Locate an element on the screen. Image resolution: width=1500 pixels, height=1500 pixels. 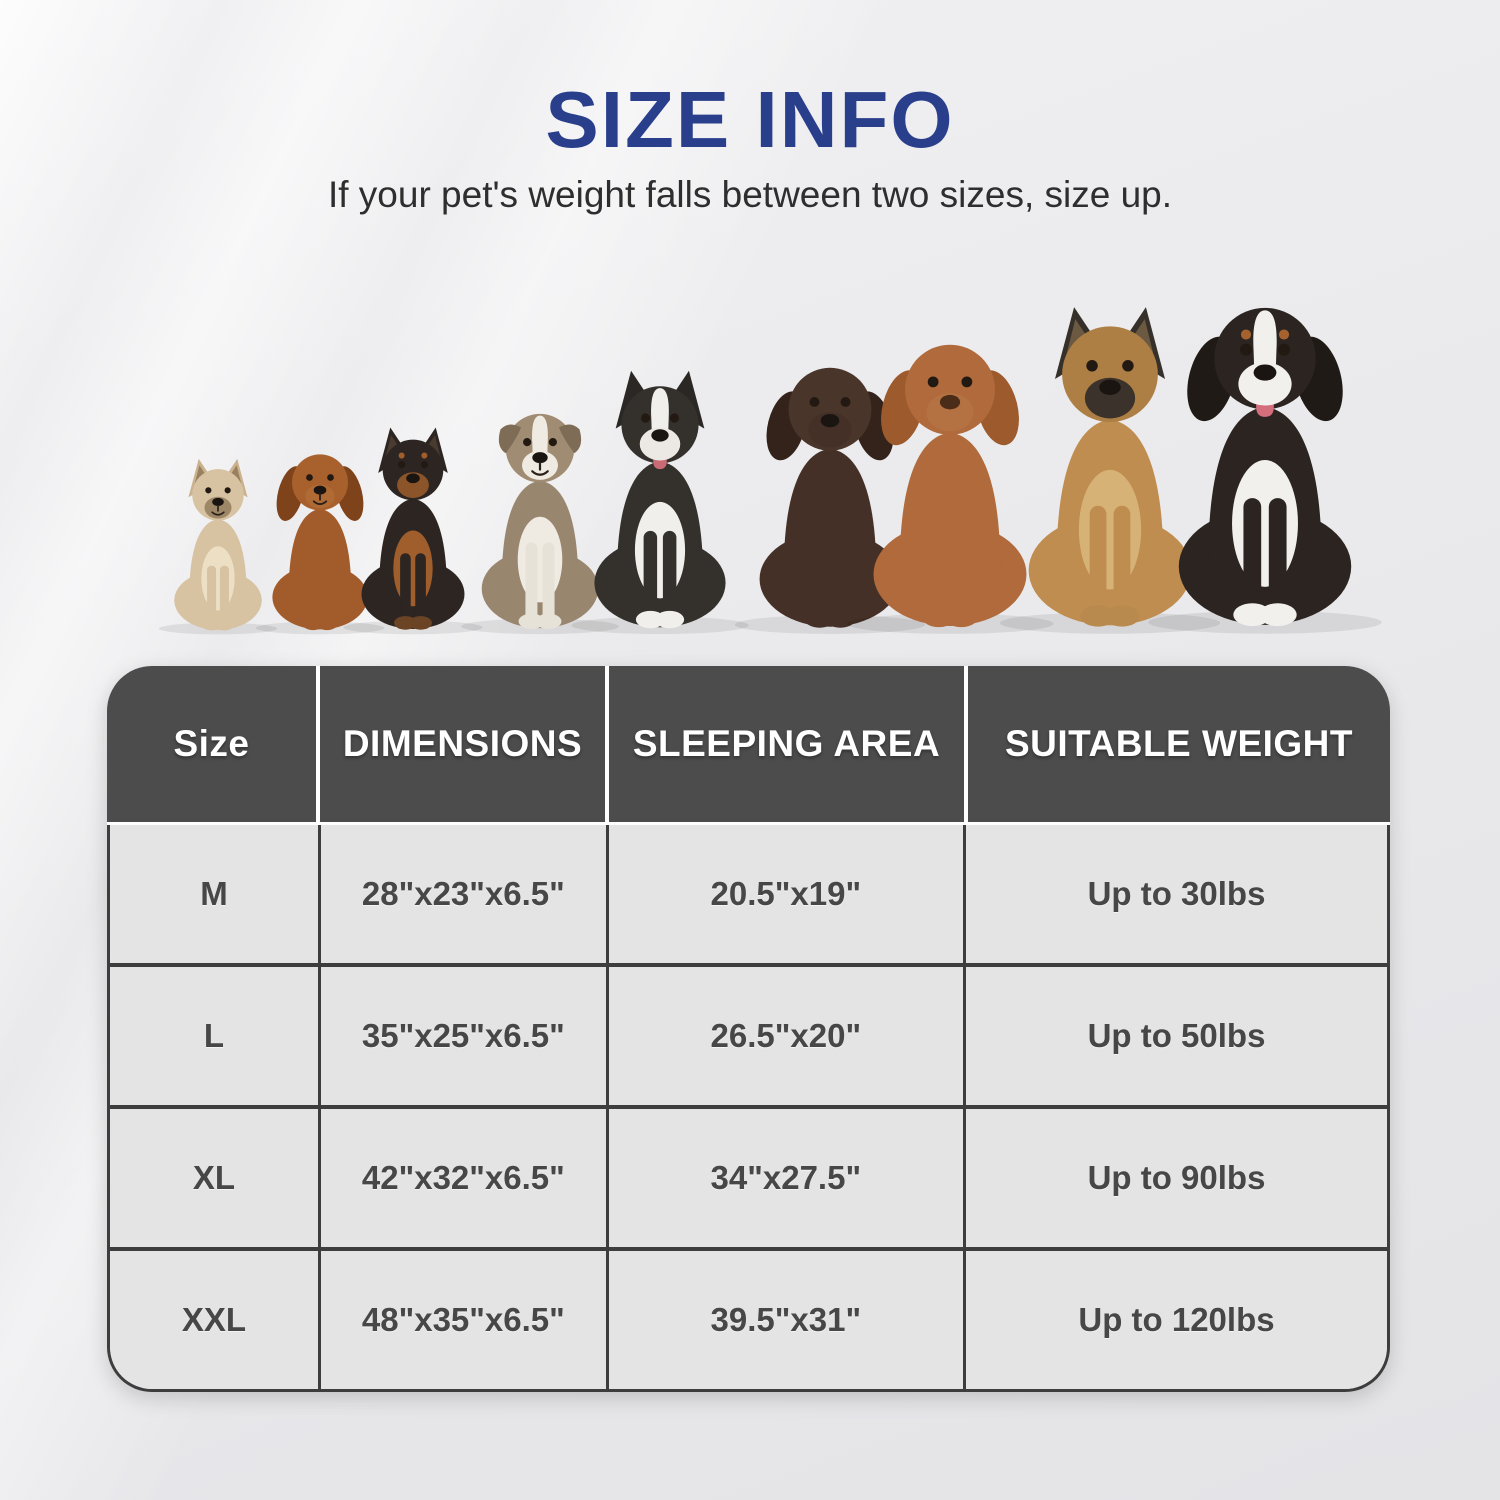
table-row-xl: XL 42"x32"x6.5" 34"x27.5" Up to 90lbs is located at coordinates (748, 1176).